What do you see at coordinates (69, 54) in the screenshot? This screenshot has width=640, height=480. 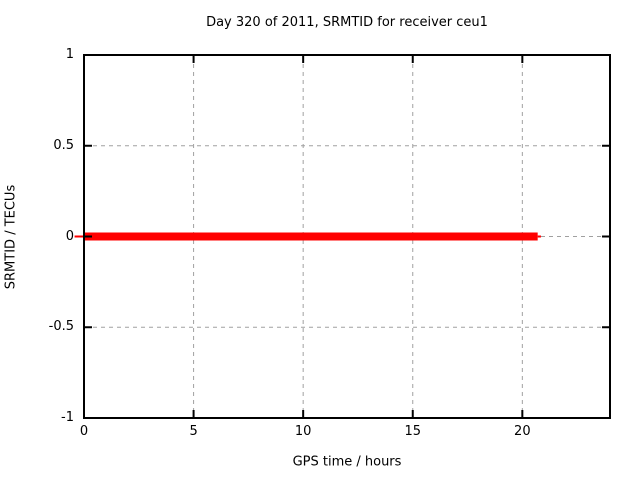 I see `y-tick-label: 1` at bounding box center [69, 54].